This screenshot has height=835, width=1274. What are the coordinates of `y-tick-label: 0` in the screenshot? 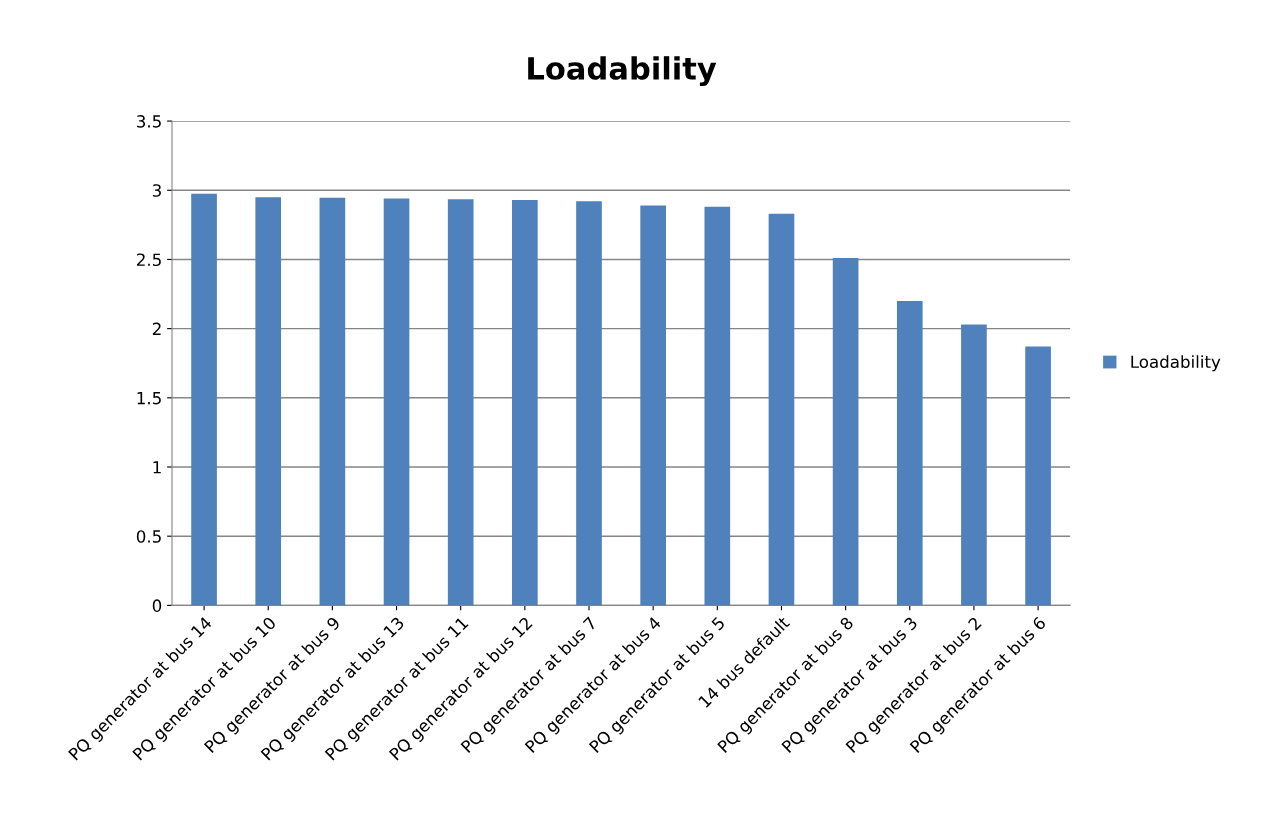 It's located at (157, 605).